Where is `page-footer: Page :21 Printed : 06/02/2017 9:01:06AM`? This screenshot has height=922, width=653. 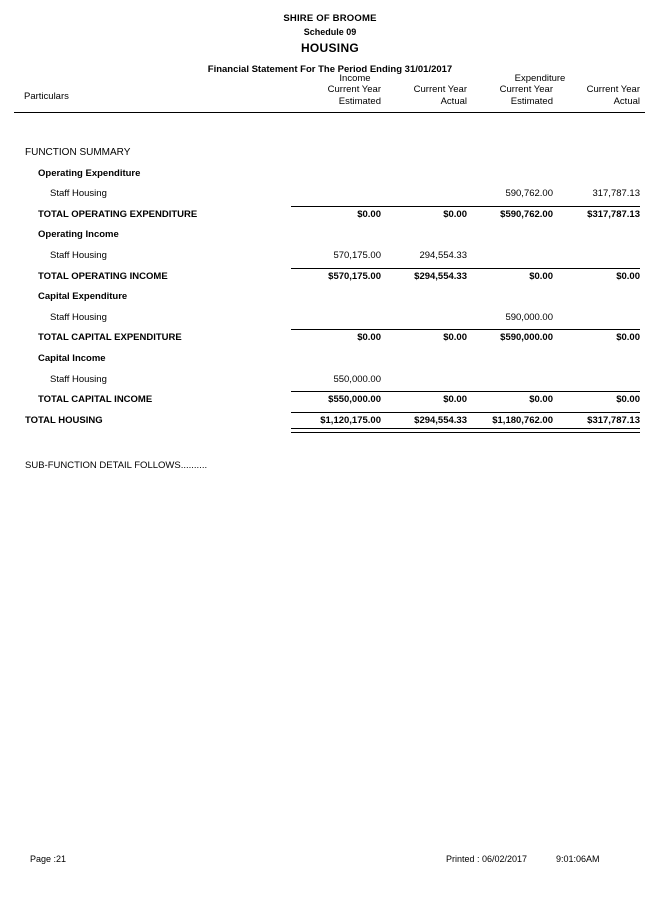 page-footer: Page :21 Printed : 06/02/2017 9:01:06AM is located at coordinates (326, 859).